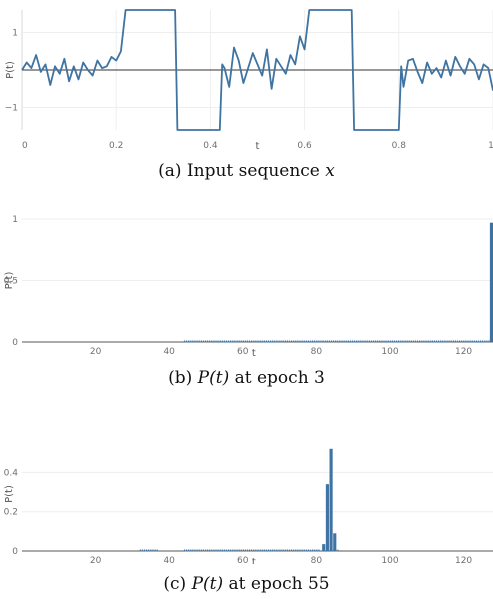 The width and height of the screenshot is (493, 599). What do you see at coordinates (242, 171) in the screenshot?
I see `caption-a-prefix: (a) Input sequence` at bounding box center [242, 171].